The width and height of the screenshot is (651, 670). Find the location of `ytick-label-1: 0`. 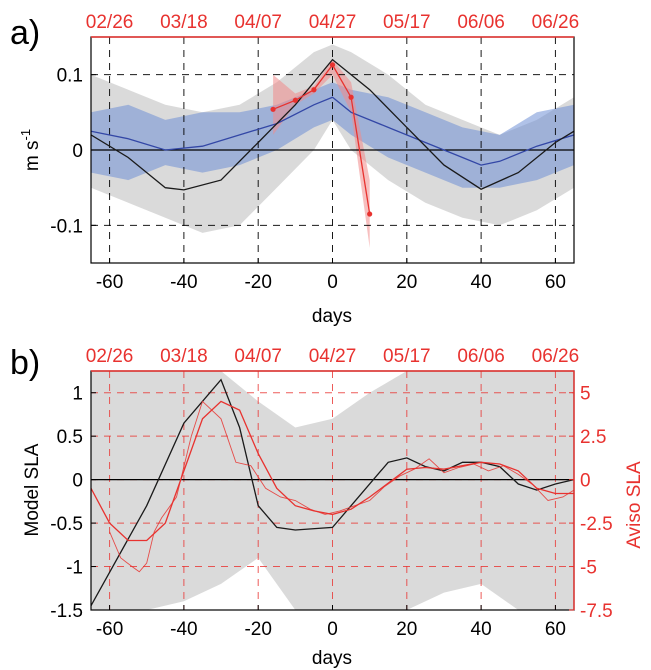

ytick-label-1: 0 is located at coordinates (77, 151).